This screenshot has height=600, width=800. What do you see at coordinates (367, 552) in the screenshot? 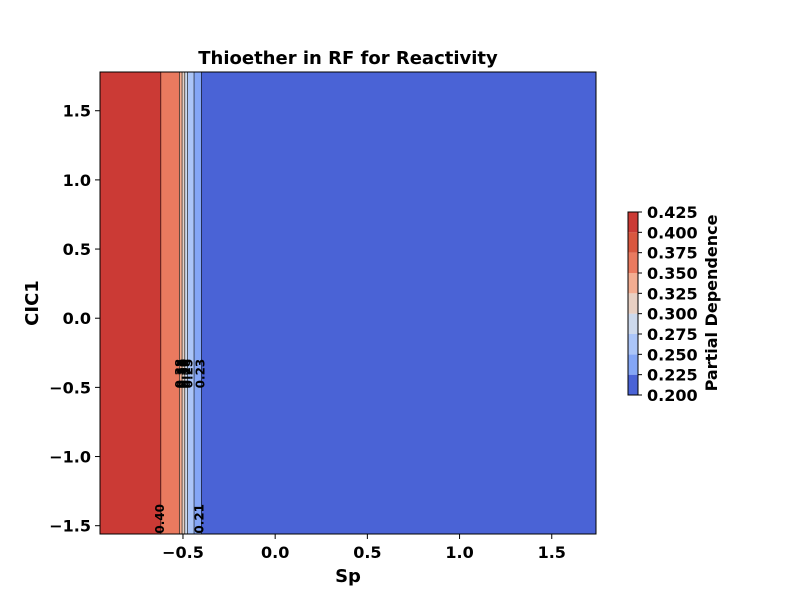
I see `x-tick-label: 0.5` at bounding box center [367, 552].